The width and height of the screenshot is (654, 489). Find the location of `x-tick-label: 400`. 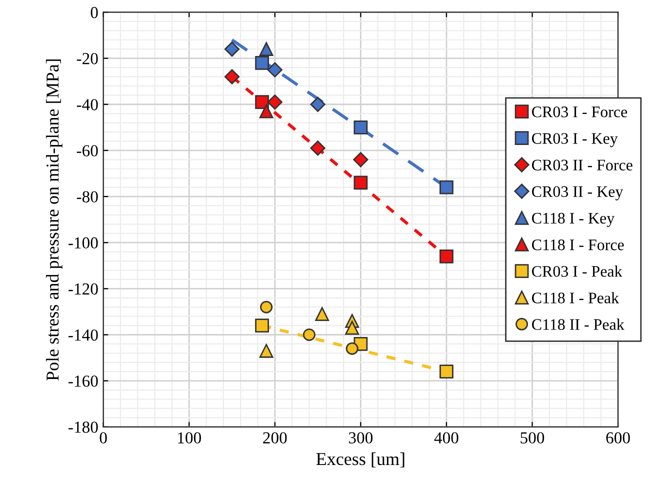

x-tick-label: 400 is located at coordinates (446, 438).